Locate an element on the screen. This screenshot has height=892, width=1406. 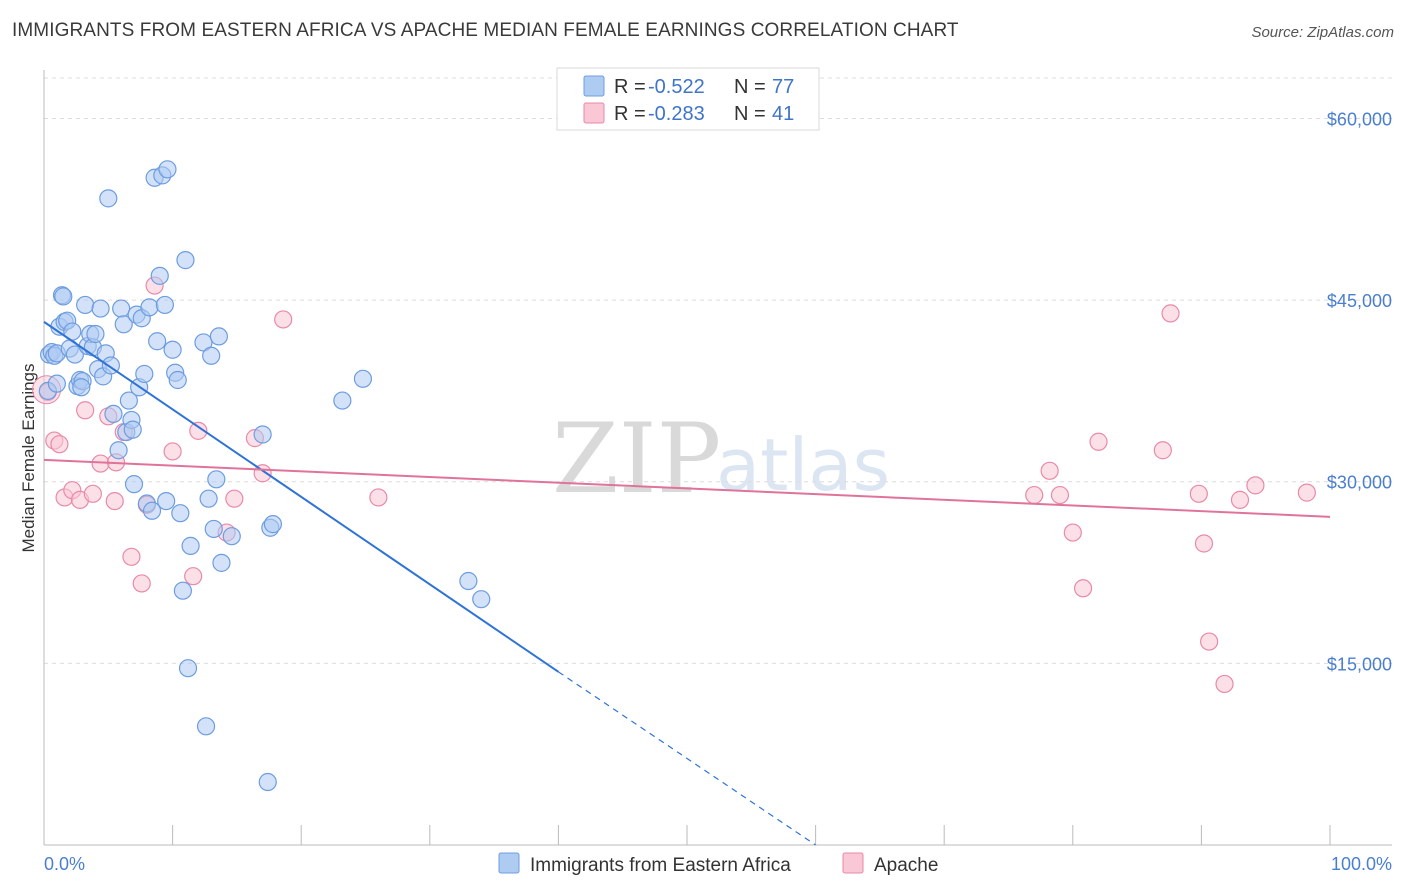
legend-swatch-apache is located at coordinates (594, 113).